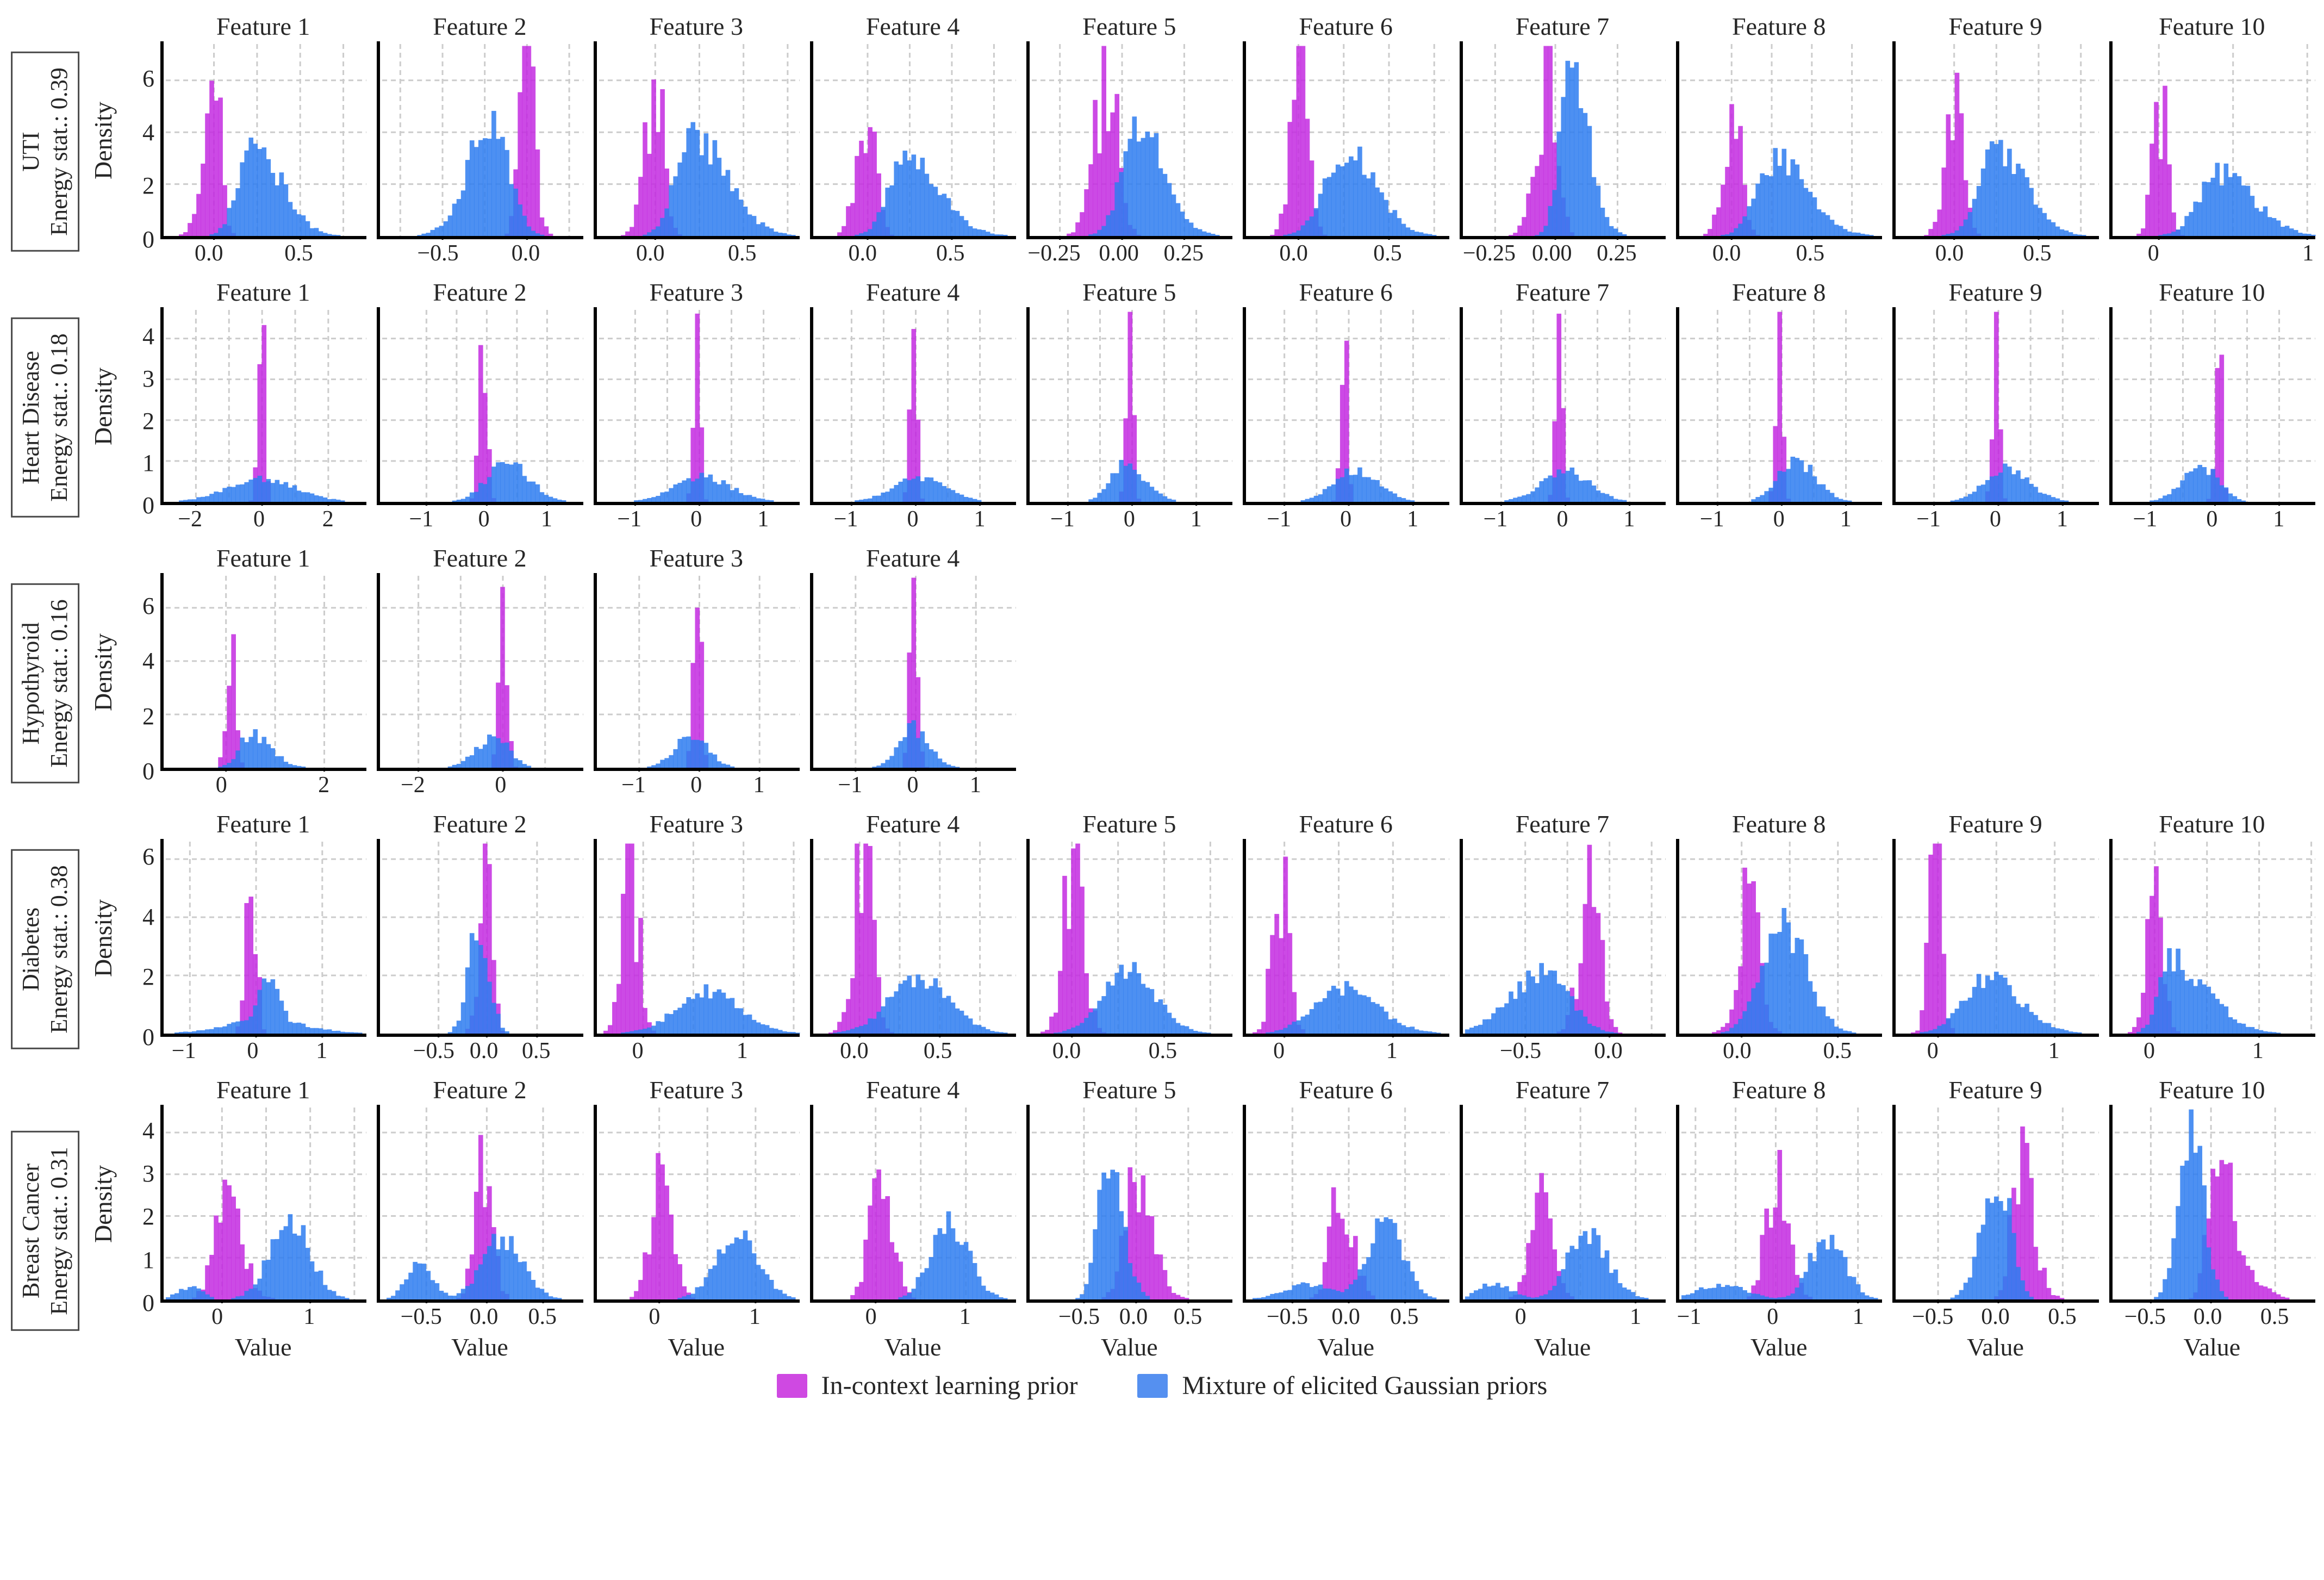  What do you see at coordinates (1119, 253) in the screenshot?
I see `x-tick-label: 0.00` at bounding box center [1119, 253].